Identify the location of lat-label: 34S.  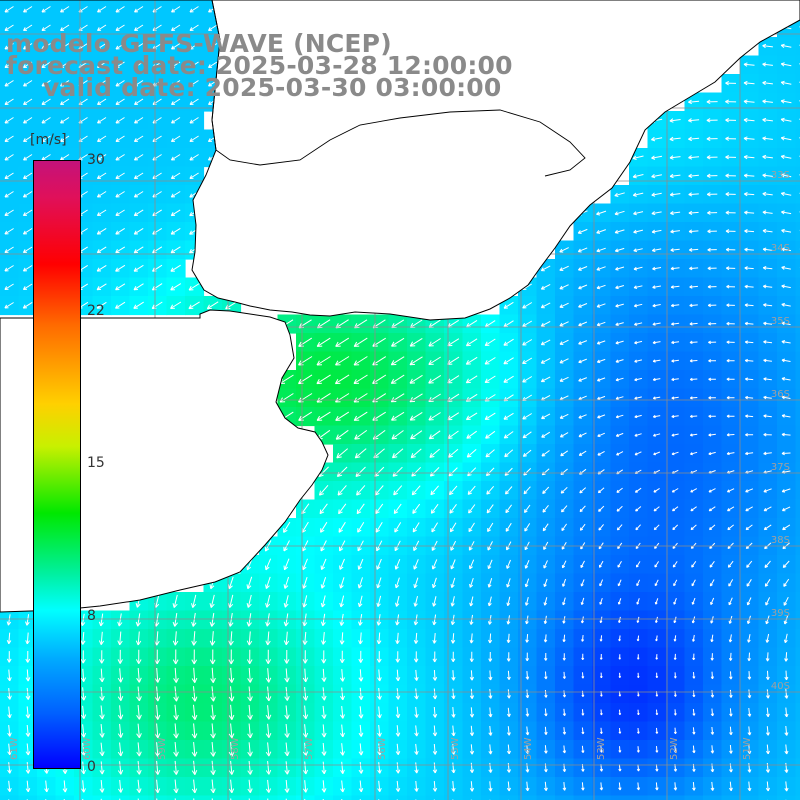
(780, 248).